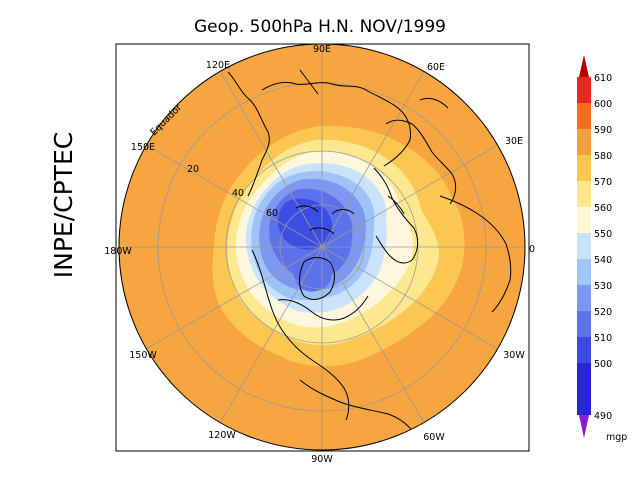 Image resolution: width=640 pixels, height=494 pixels. What do you see at coordinates (317, 278) in the screenshot?
I see `coast-greenland` at bounding box center [317, 278].